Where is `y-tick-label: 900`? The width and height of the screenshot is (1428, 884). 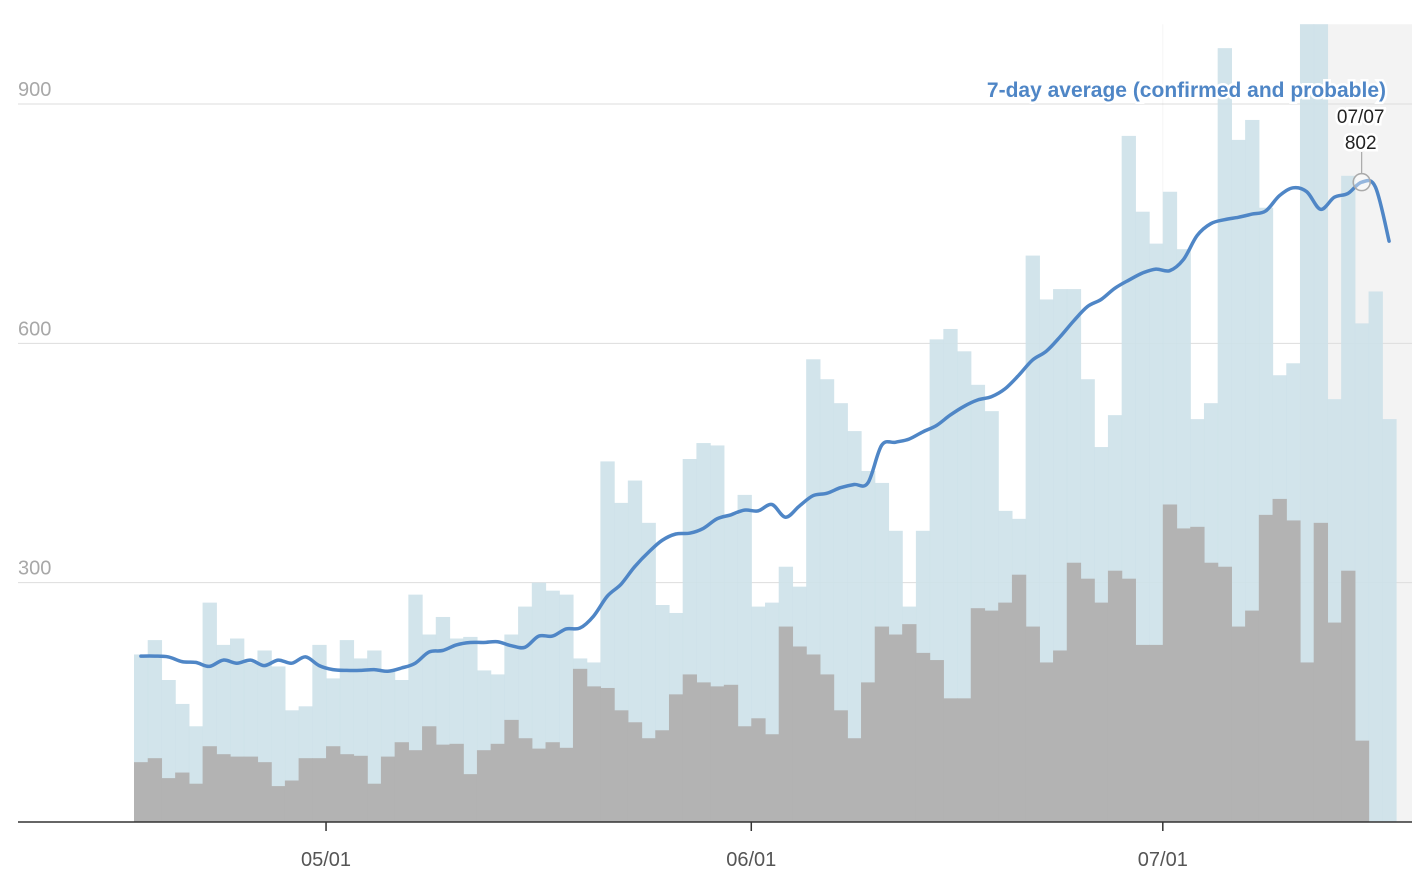
y-tick-label: 900 is located at coordinates (34, 90).